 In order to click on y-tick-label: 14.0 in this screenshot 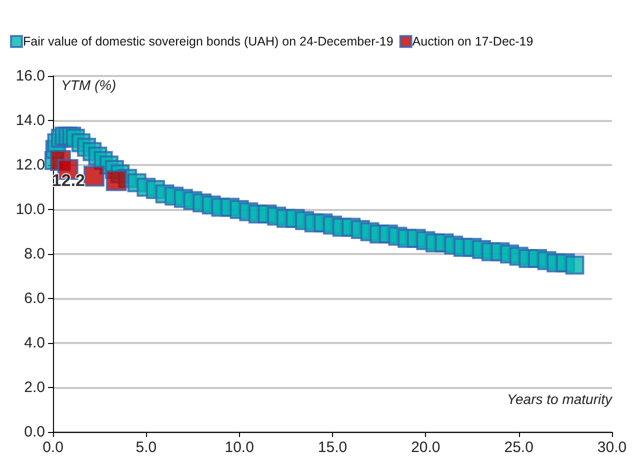, I will do `click(30, 120)`.